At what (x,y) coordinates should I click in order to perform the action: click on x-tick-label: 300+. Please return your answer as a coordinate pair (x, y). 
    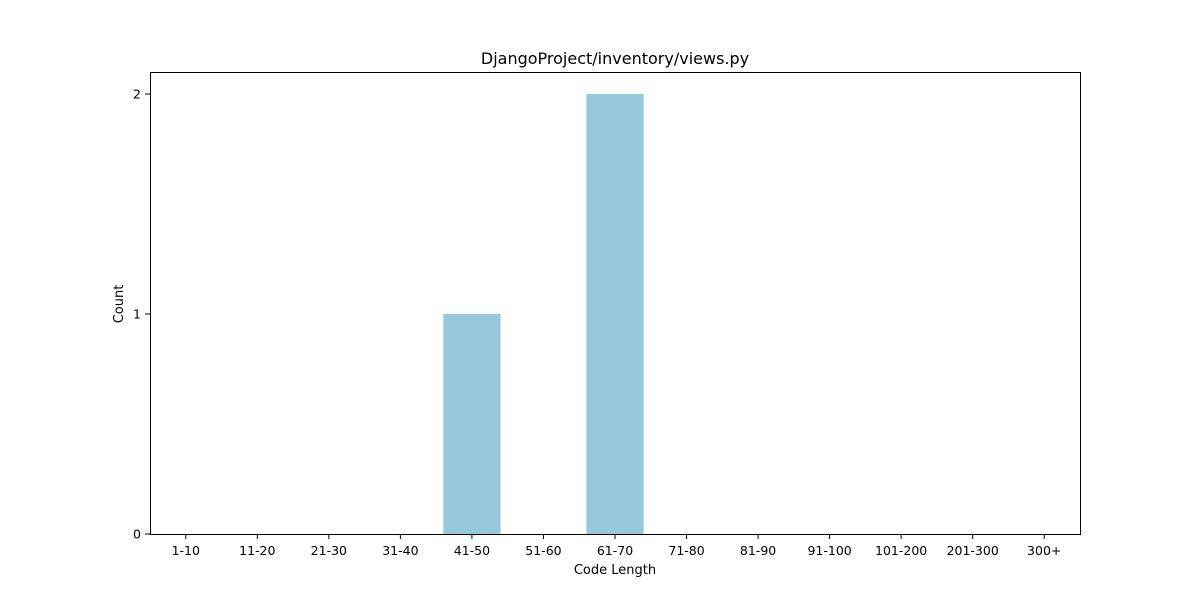
    Looking at the image, I should click on (1044, 550).